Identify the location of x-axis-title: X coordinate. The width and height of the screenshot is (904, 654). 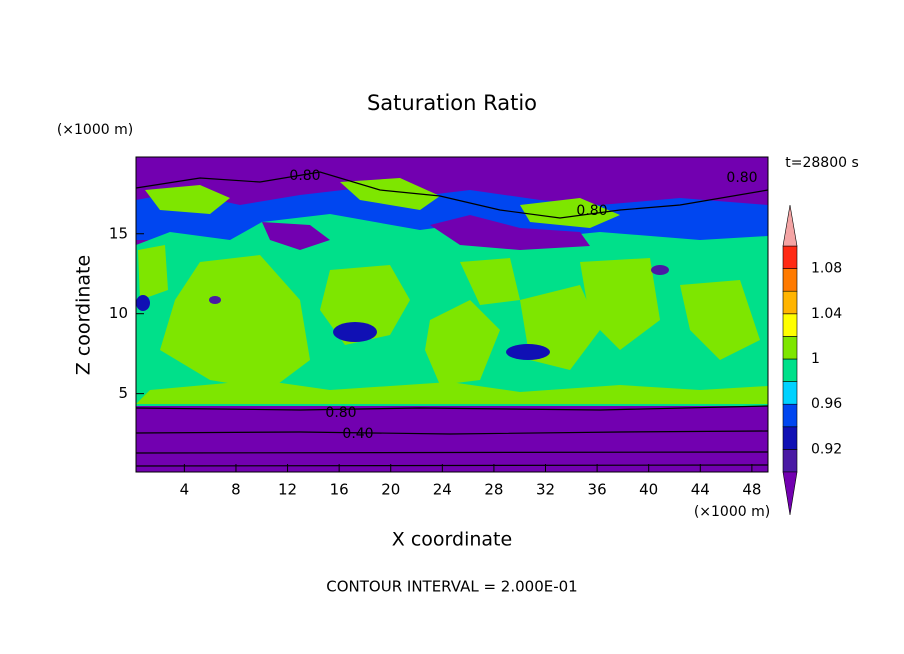
(452, 540).